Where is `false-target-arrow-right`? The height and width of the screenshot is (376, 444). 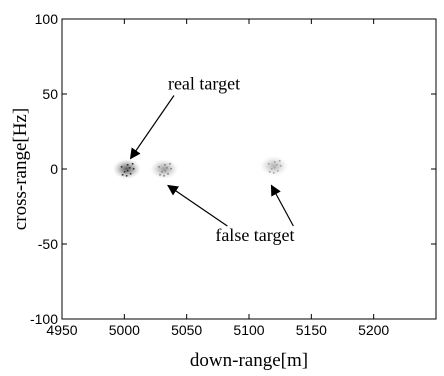 false-target-arrow-right is located at coordinates (282, 205).